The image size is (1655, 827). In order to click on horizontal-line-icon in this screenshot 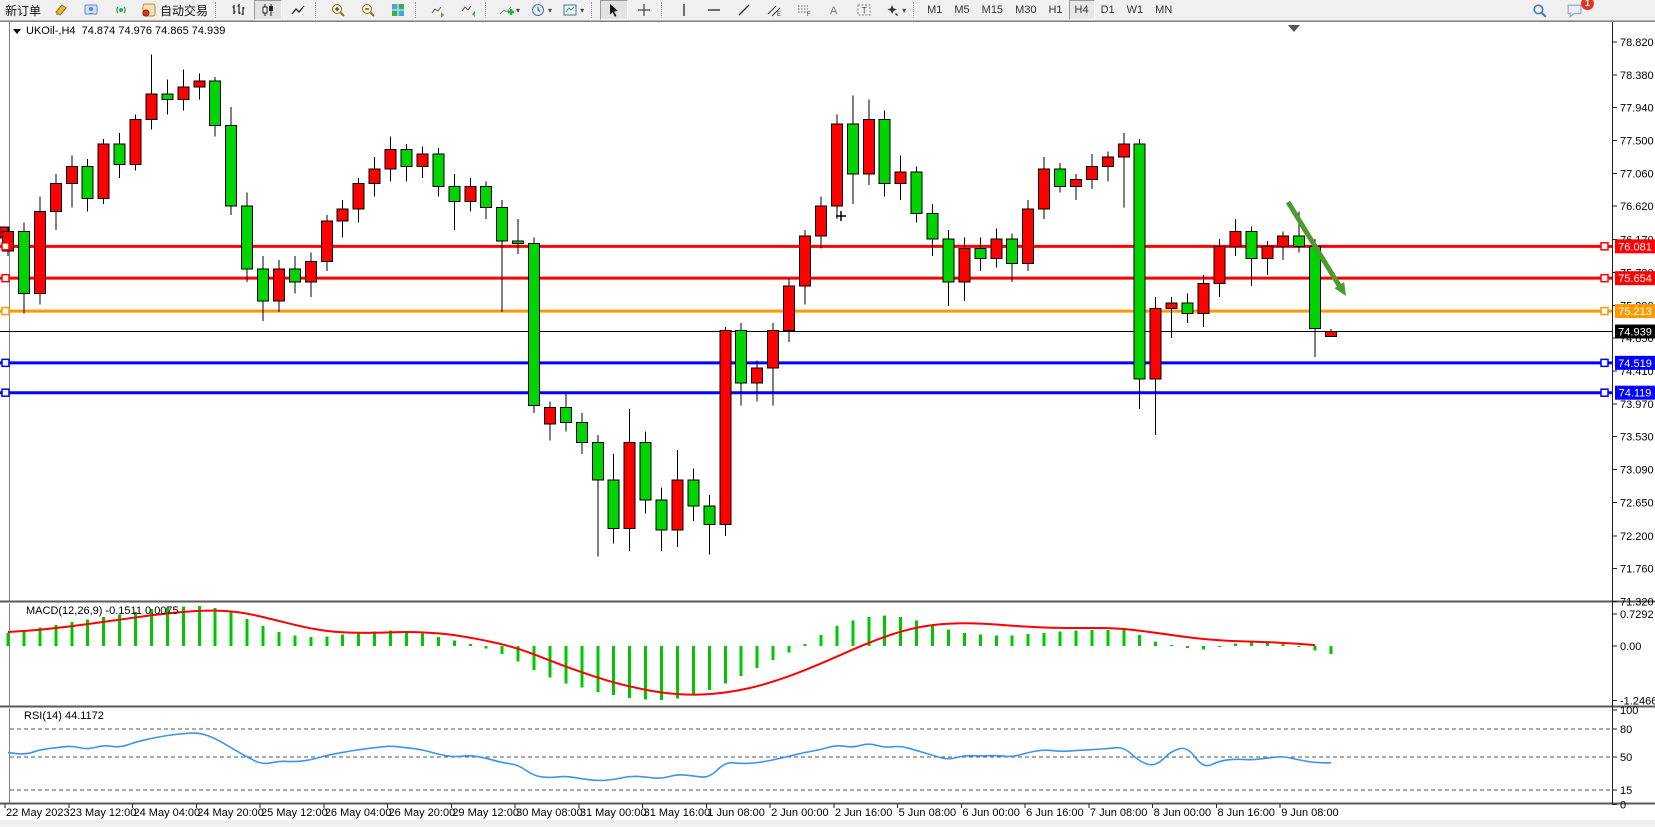, I will do `click(714, 10)`.